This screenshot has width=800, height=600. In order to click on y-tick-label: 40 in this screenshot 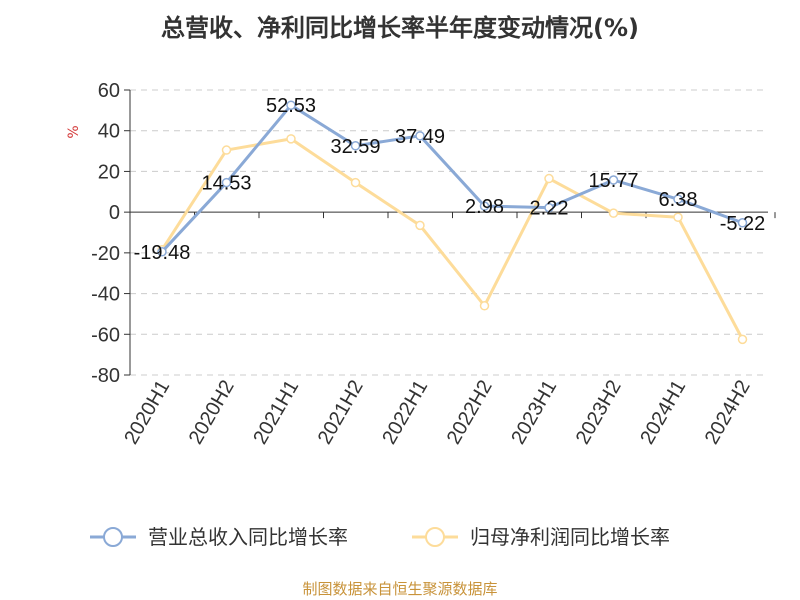, I will do `click(109, 132)`.